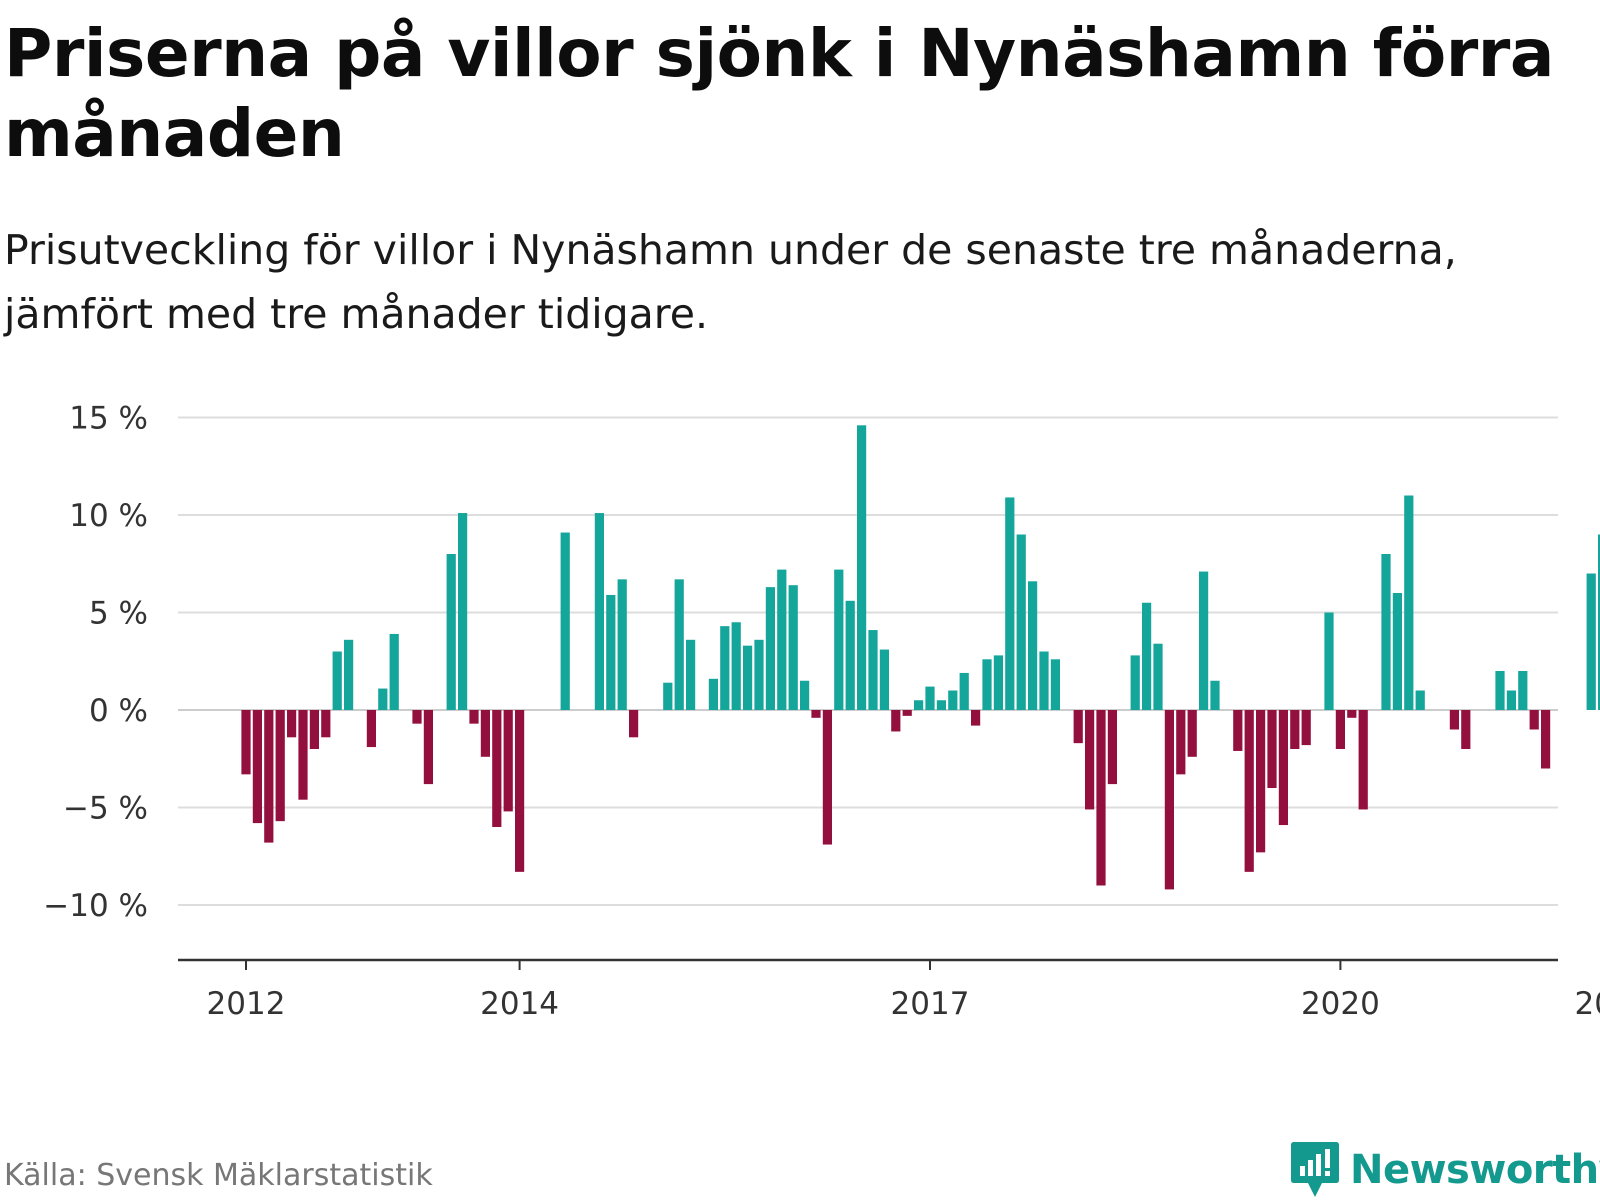 This screenshot has width=1600, height=1200. What do you see at coordinates (108, 516) in the screenshot?
I see `y-tick-label: 10 %` at bounding box center [108, 516].